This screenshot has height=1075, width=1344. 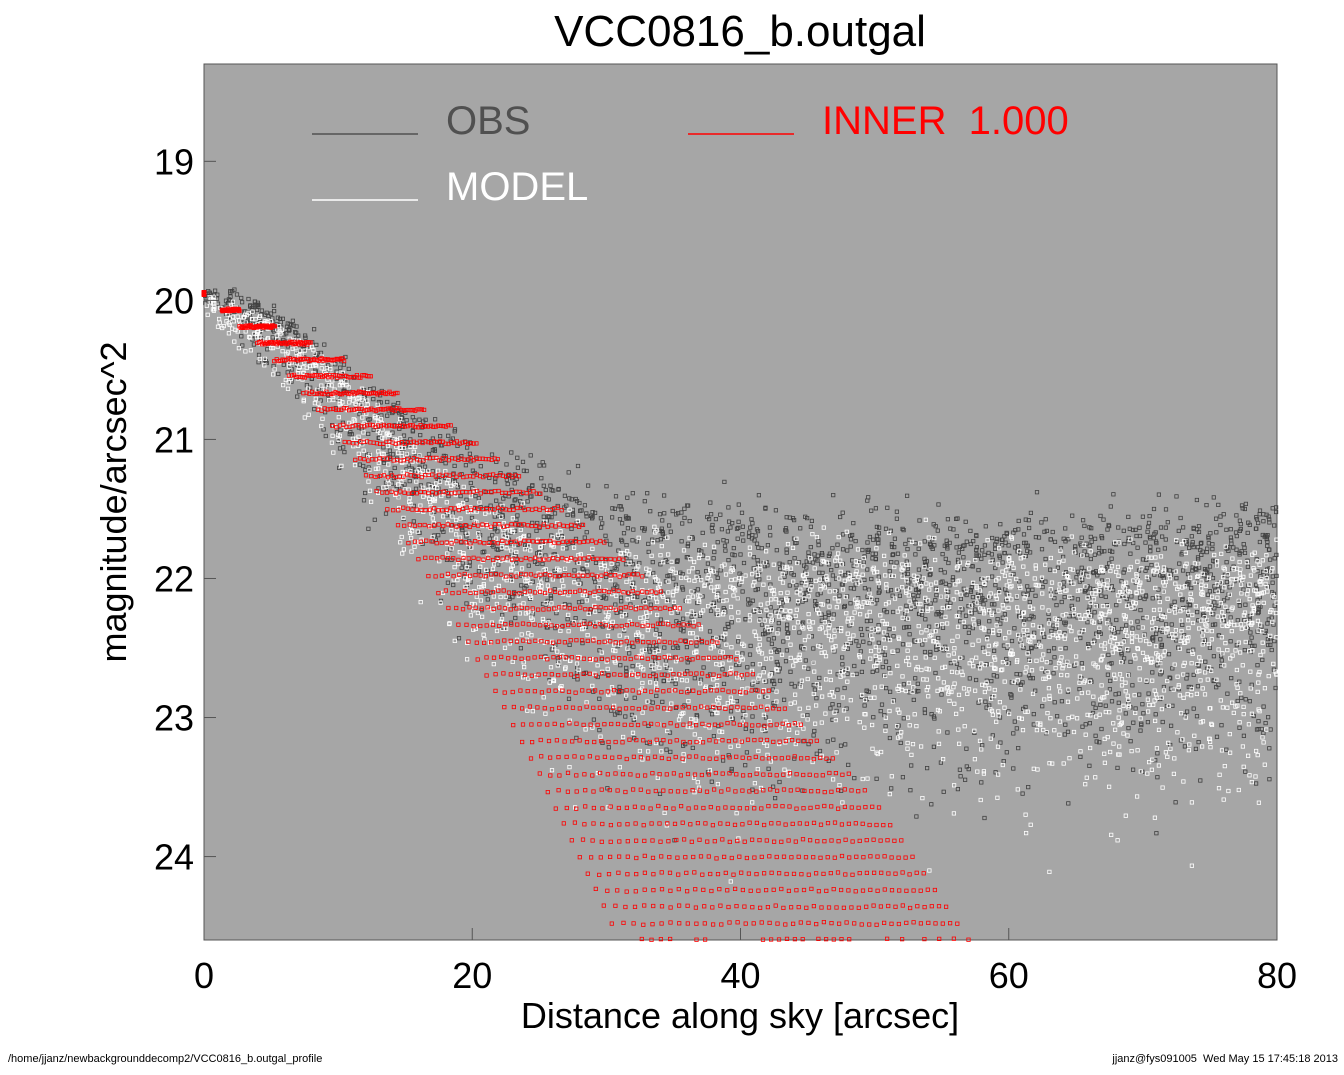 I want to click on chart-title: VCC0816_b.outgal, so click(x=740, y=31).